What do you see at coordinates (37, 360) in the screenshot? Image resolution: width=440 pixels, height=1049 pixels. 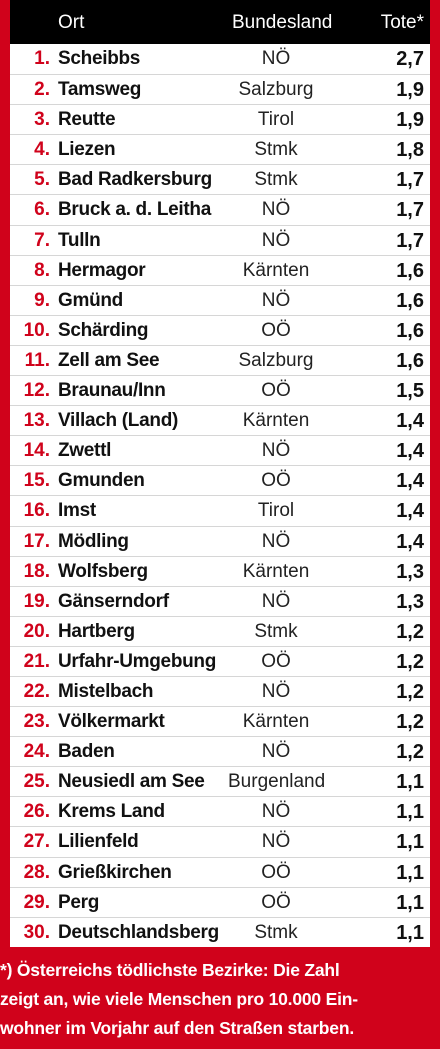 I see `rank-cell: 11.` at bounding box center [37, 360].